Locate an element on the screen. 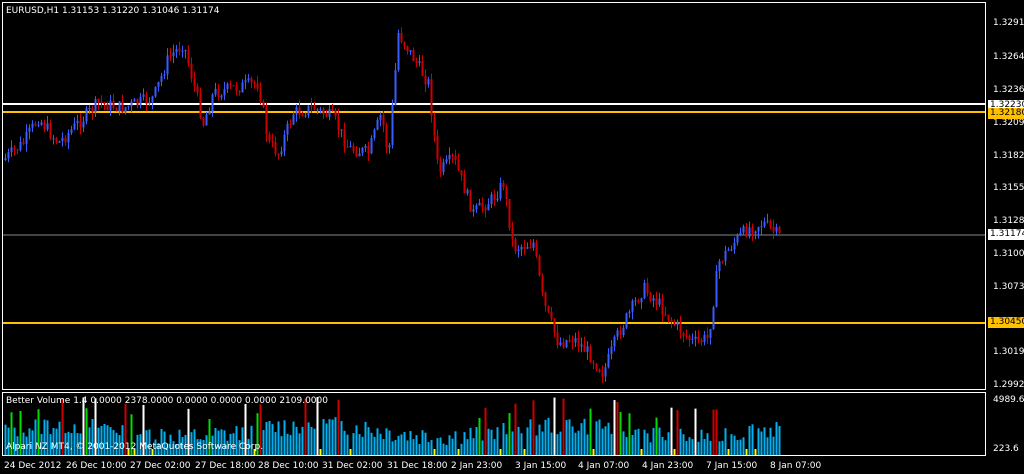 The image size is (1024, 474). time-label: 24 Dec 2012 is located at coordinates (33, 466).